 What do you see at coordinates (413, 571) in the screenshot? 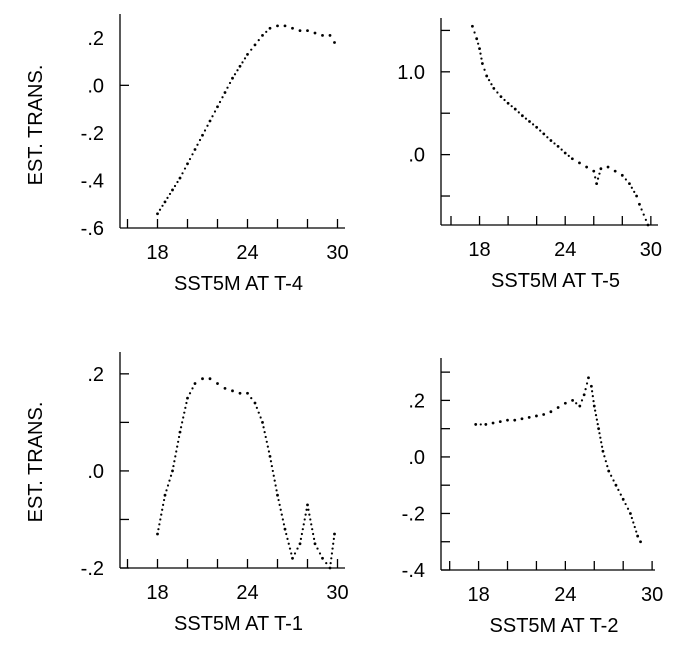
I see `y-tick-label: -.4` at bounding box center [413, 571].